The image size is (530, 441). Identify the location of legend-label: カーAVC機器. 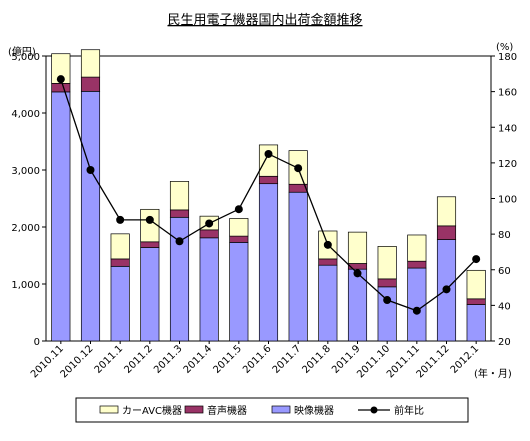
(152, 410).